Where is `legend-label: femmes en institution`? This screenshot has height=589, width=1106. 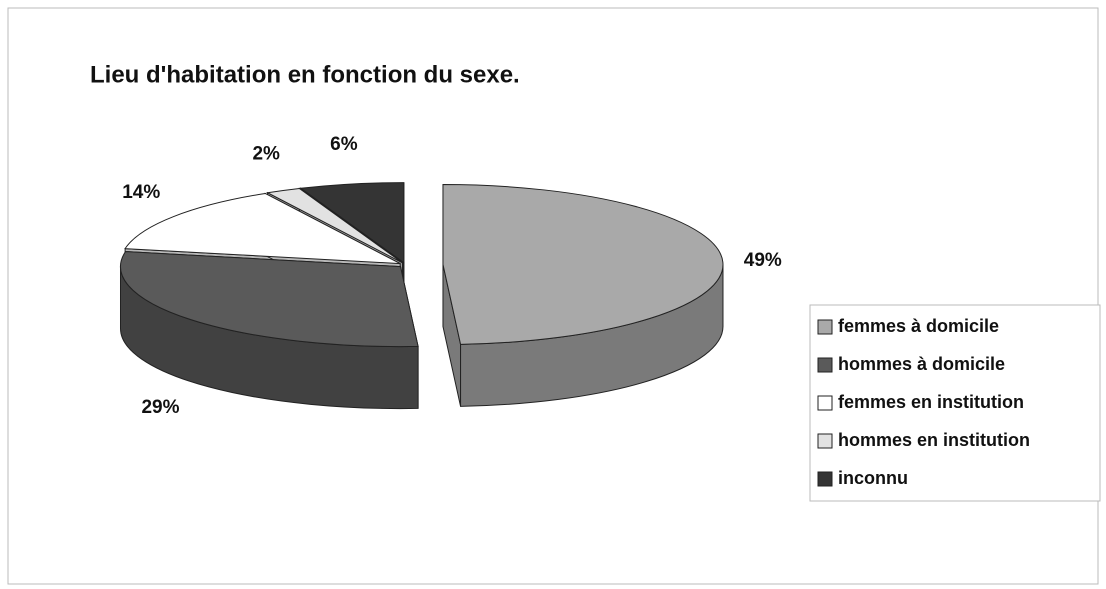
legend-label: femmes en institution is located at coordinates (931, 402).